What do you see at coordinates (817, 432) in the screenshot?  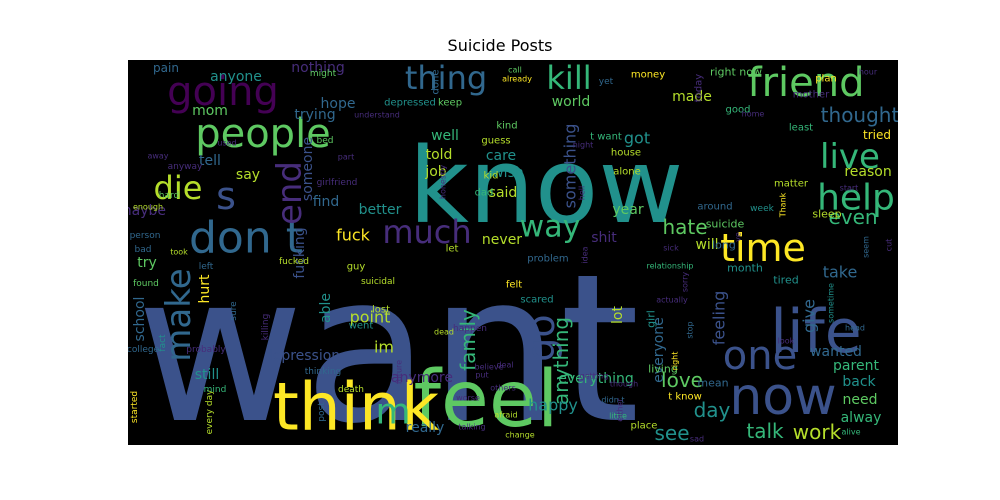 I see `word-work: work` at bounding box center [817, 432].